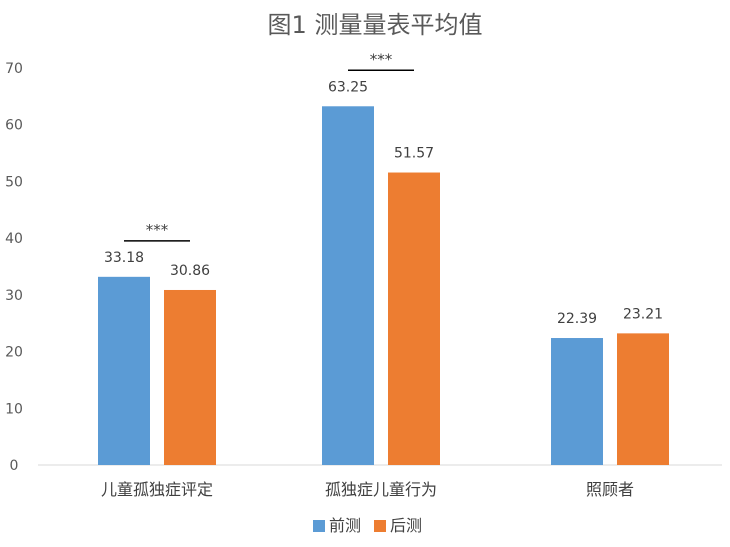 The height and width of the screenshot is (547, 730). What do you see at coordinates (14, 126) in the screenshot?
I see `y-tick-label: 60` at bounding box center [14, 126].